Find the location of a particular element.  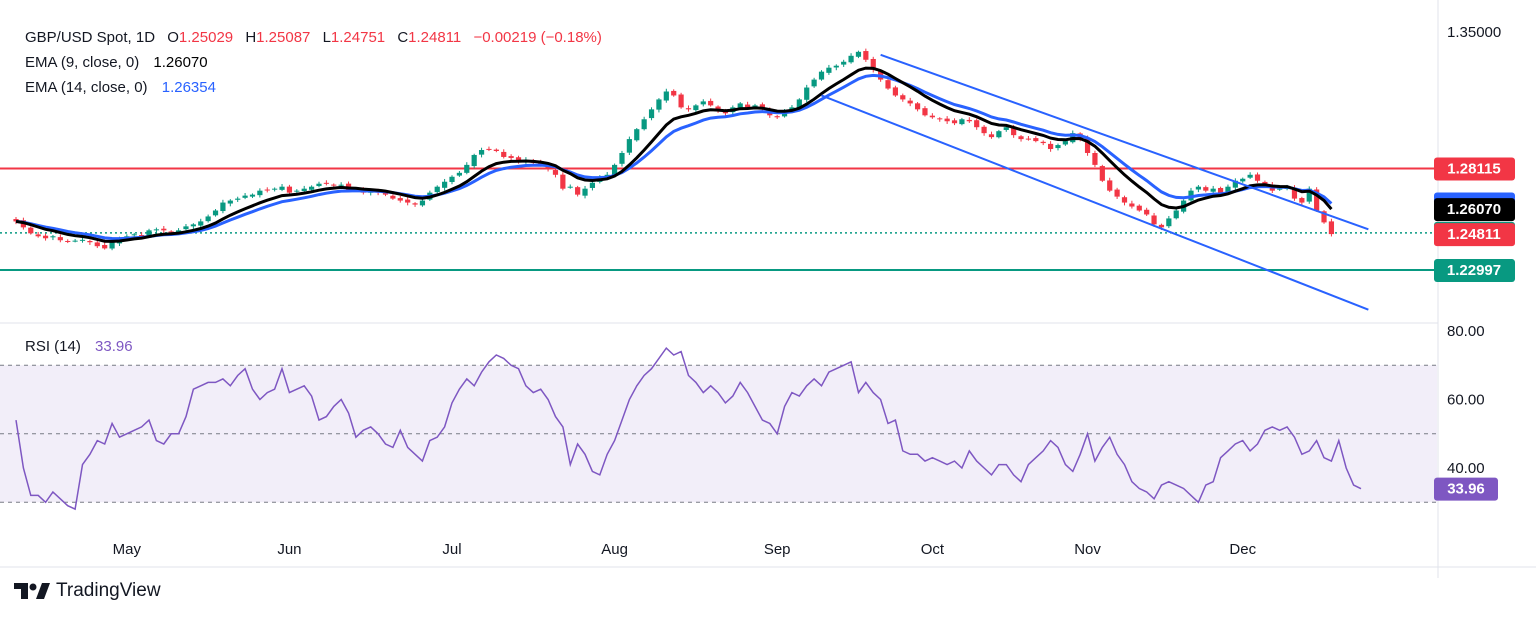

price-badge-label: 1.24811 is located at coordinates (1473, 234).